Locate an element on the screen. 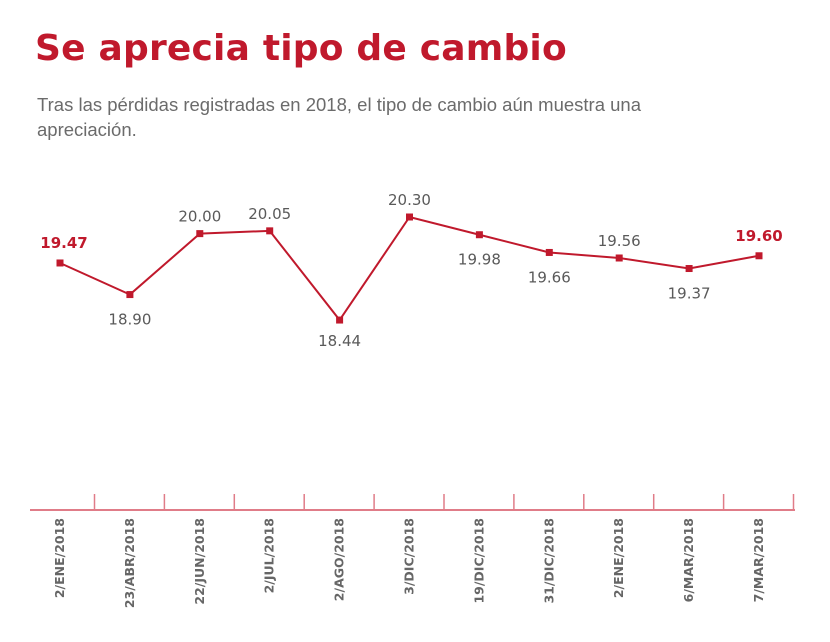 The height and width of the screenshot is (642, 830). data-label: 19.56 is located at coordinates (619, 241).